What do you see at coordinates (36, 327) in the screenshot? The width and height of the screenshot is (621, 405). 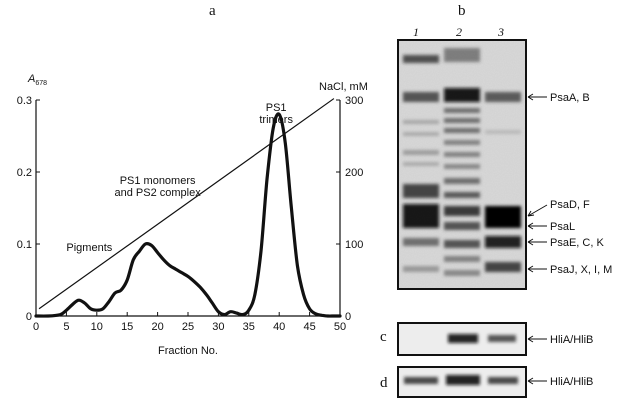 I see `x-tick-label: 0` at bounding box center [36, 327].